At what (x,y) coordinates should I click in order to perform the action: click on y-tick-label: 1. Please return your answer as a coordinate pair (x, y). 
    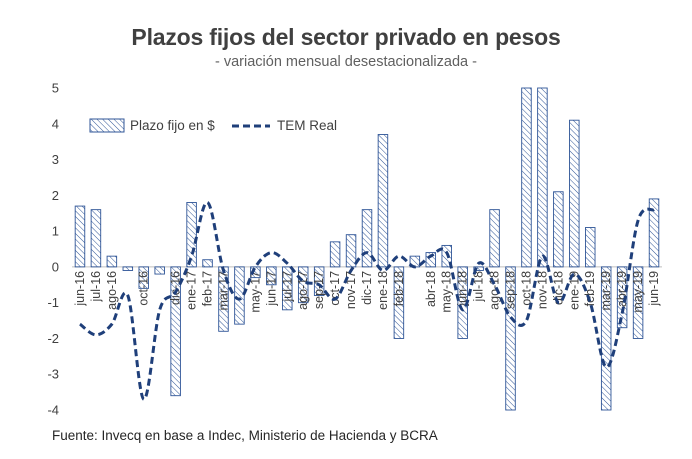
    Looking at the image, I should click on (55, 231).